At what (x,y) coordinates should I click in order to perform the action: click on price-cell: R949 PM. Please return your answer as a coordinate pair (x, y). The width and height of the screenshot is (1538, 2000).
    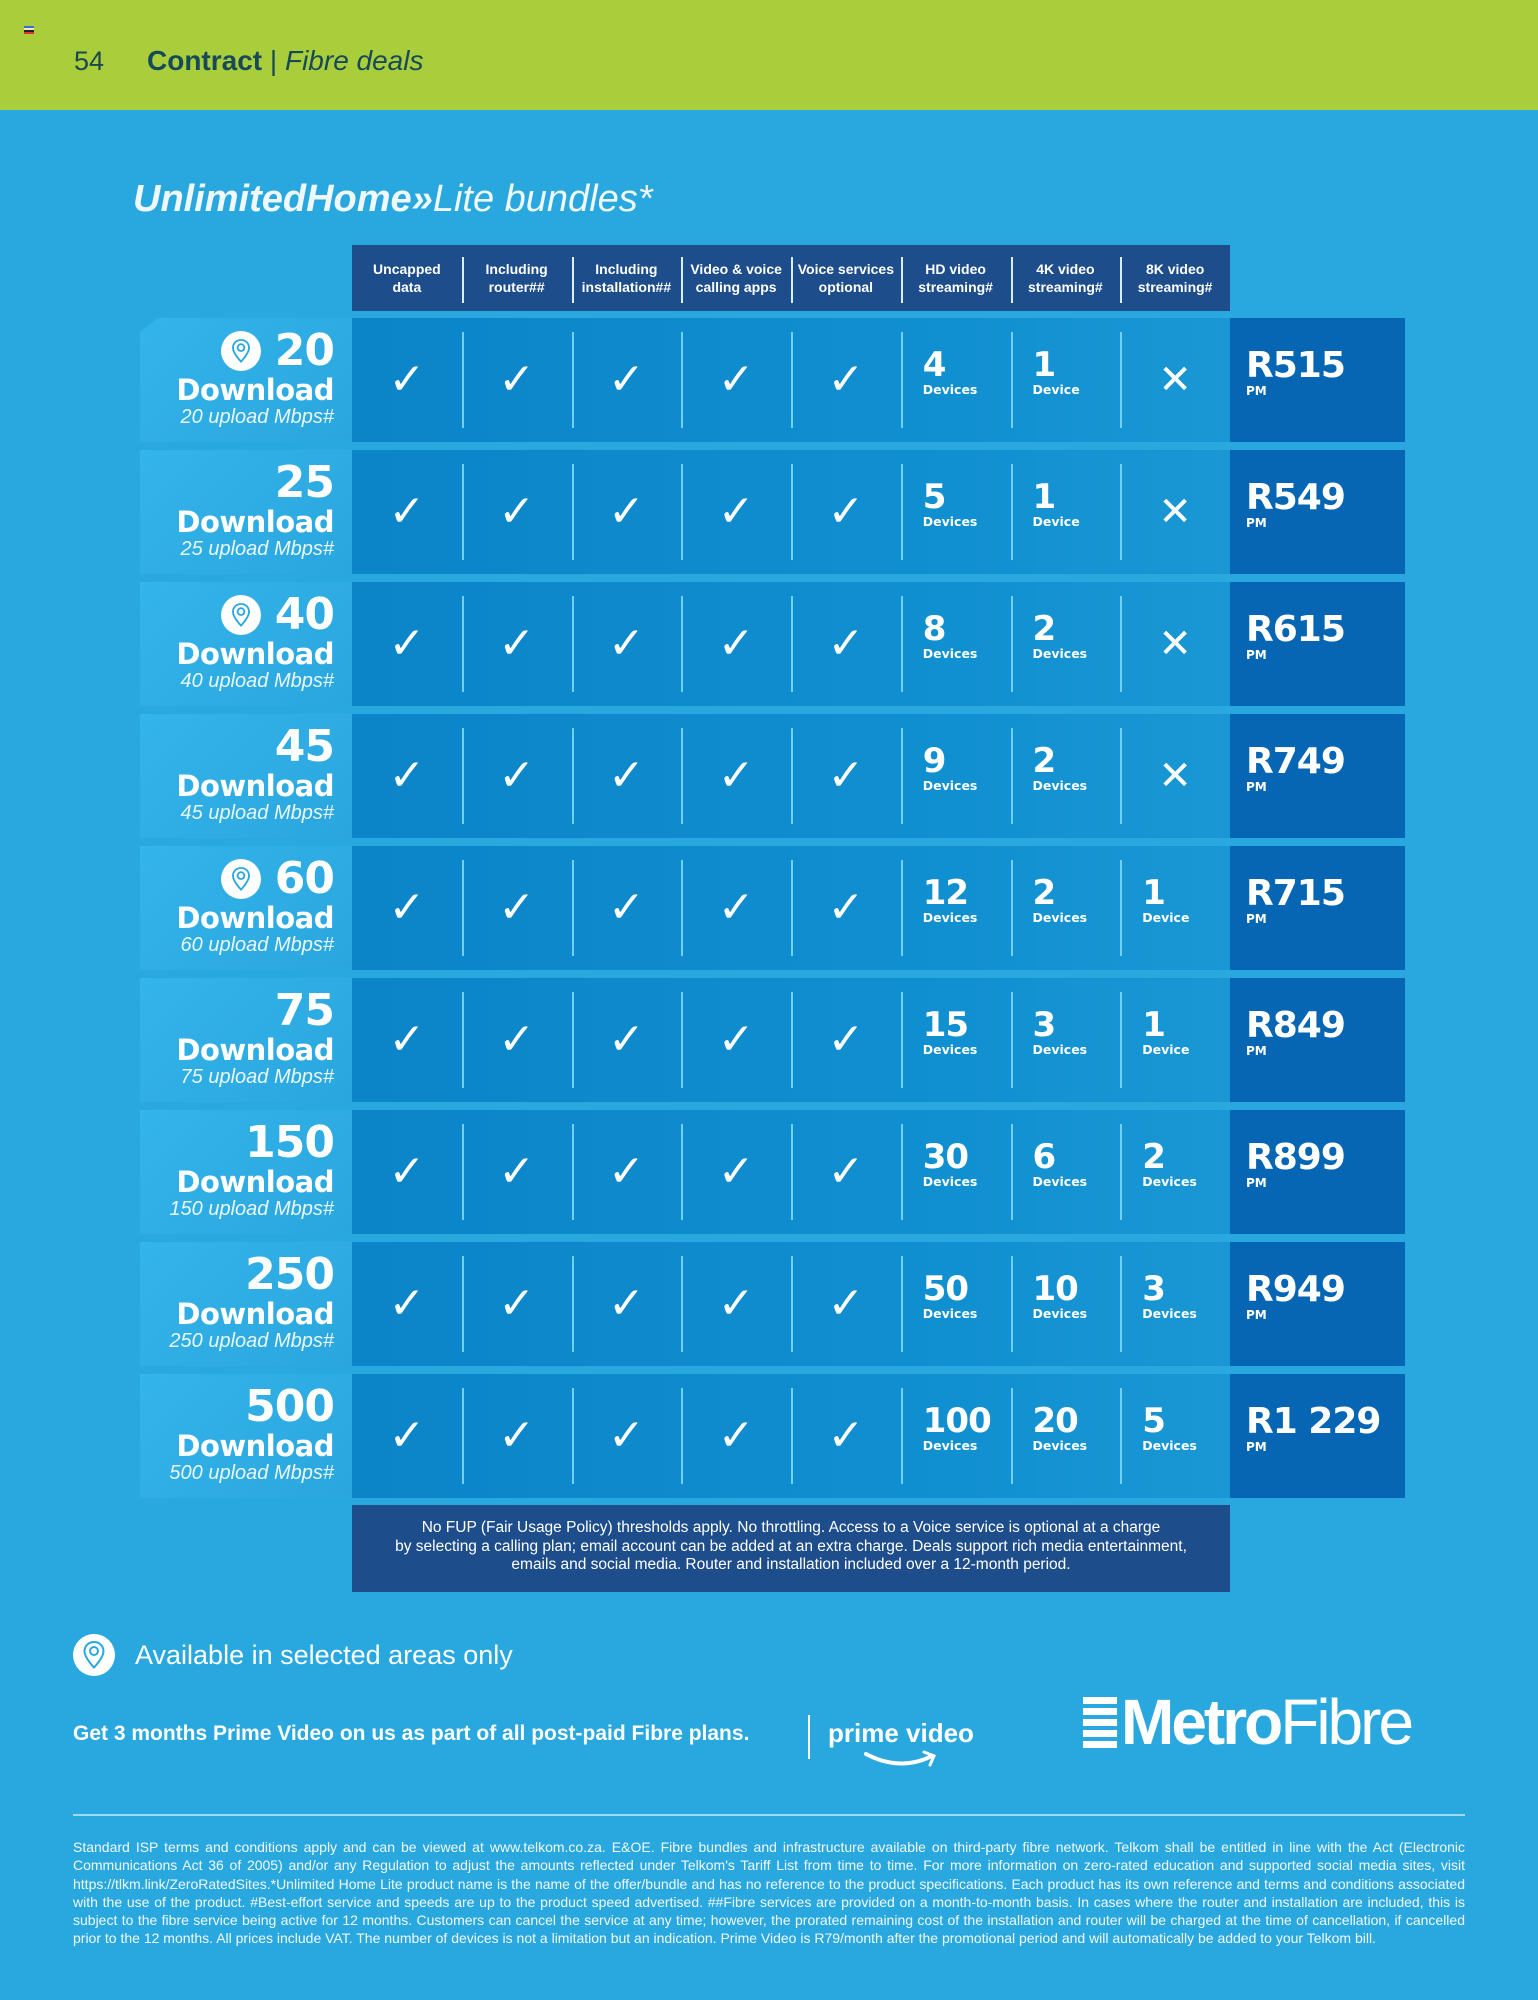
    Looking at the image, I should click on (1317, 1304).